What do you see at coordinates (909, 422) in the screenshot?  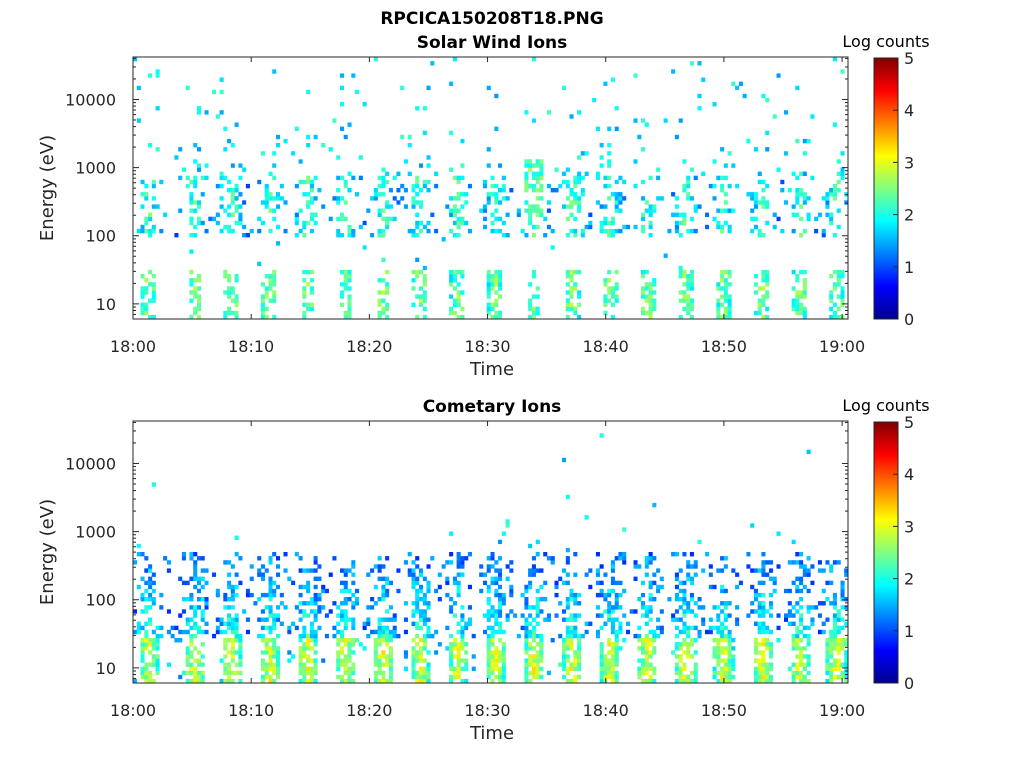 I see `colorbar-tick-label: 5` at bounding box center [909, 422].